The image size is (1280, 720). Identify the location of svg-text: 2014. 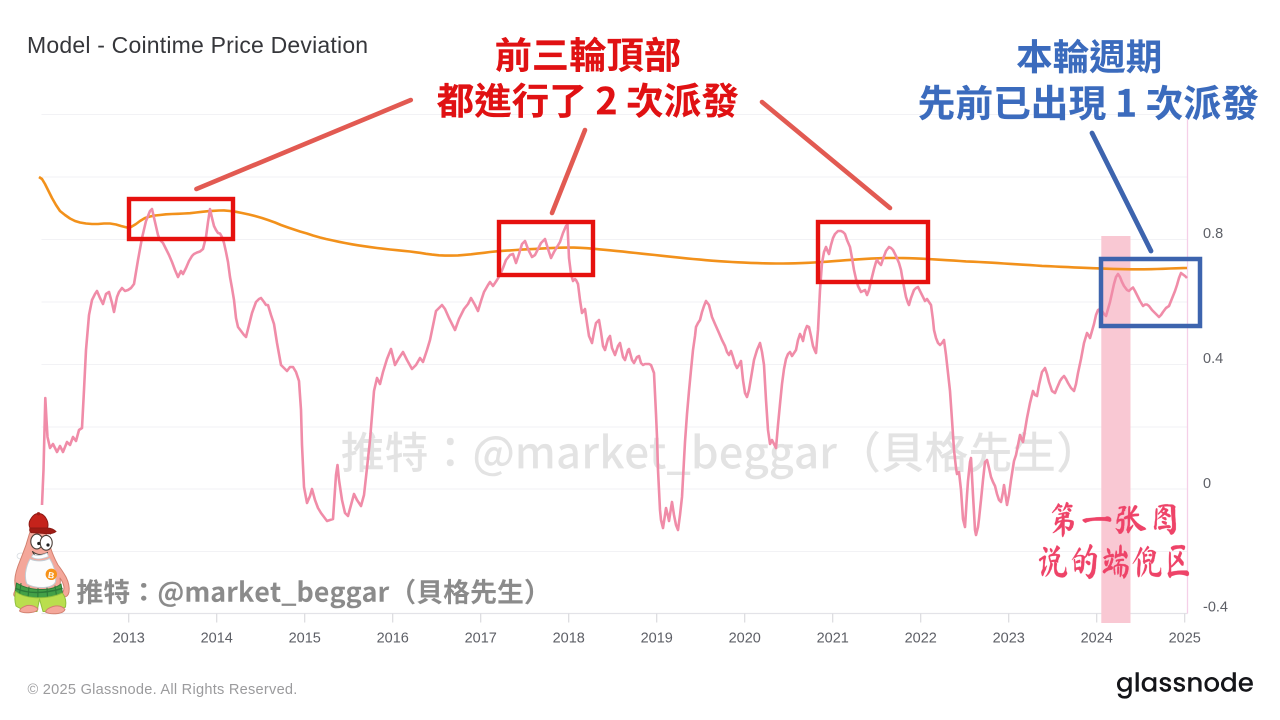
(217, 639).